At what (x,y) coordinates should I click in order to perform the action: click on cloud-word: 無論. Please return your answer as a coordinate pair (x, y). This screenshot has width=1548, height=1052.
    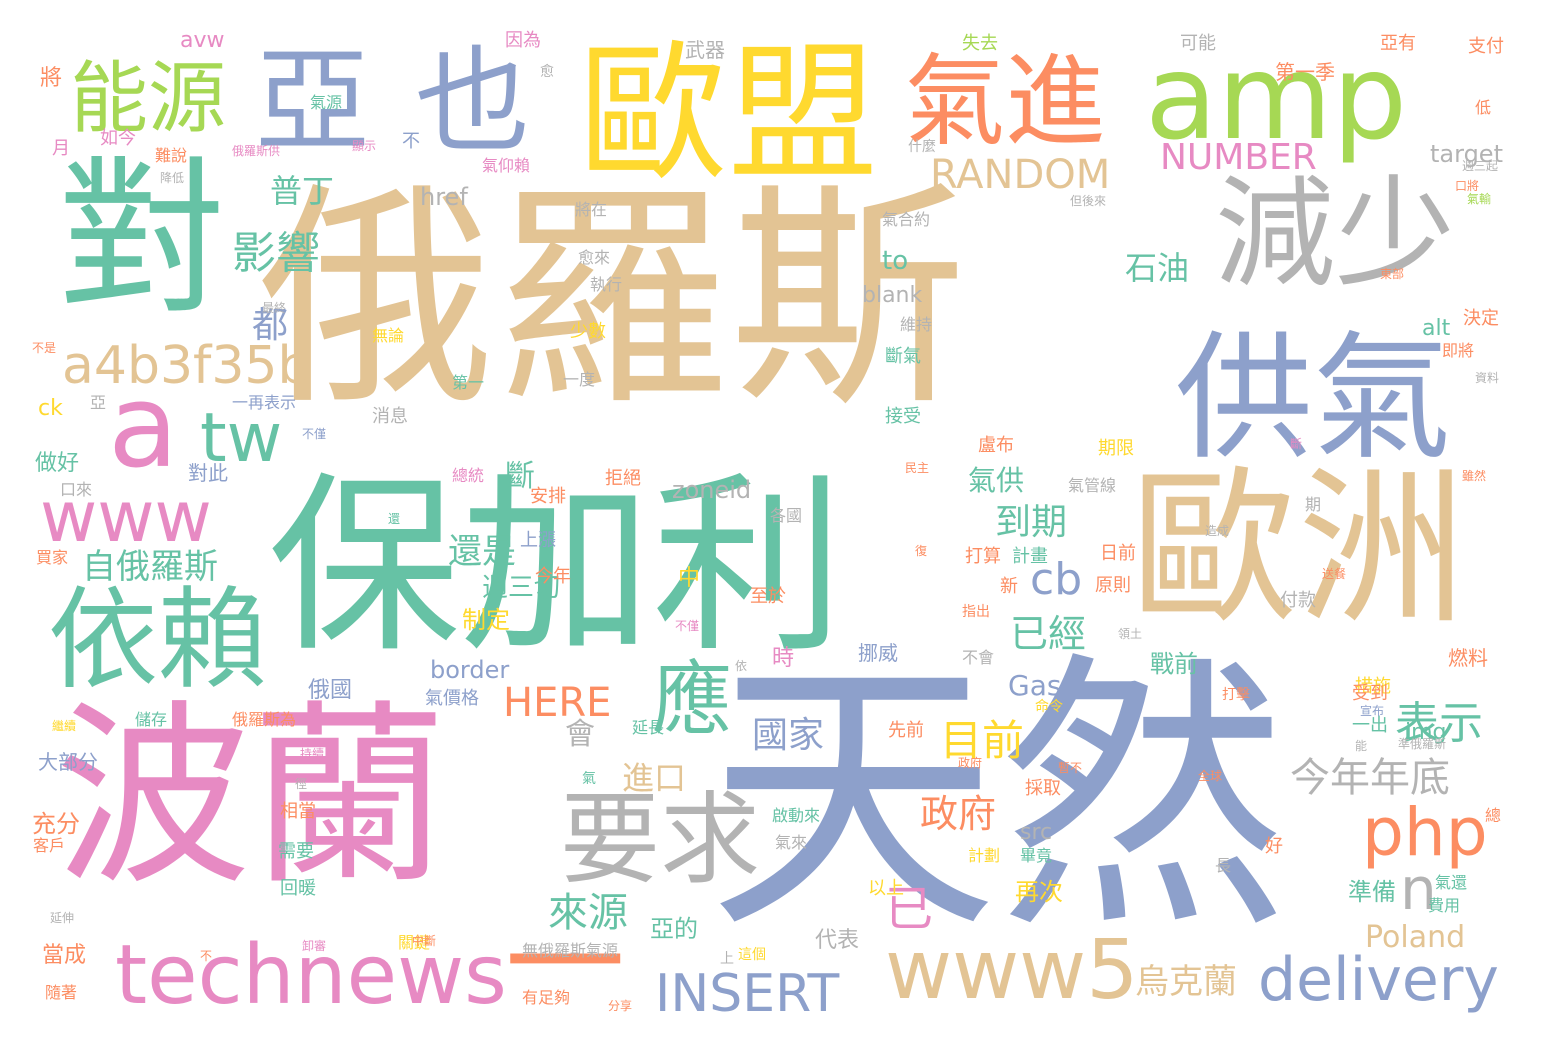
    Looking at the image, I should click on (388, 335).